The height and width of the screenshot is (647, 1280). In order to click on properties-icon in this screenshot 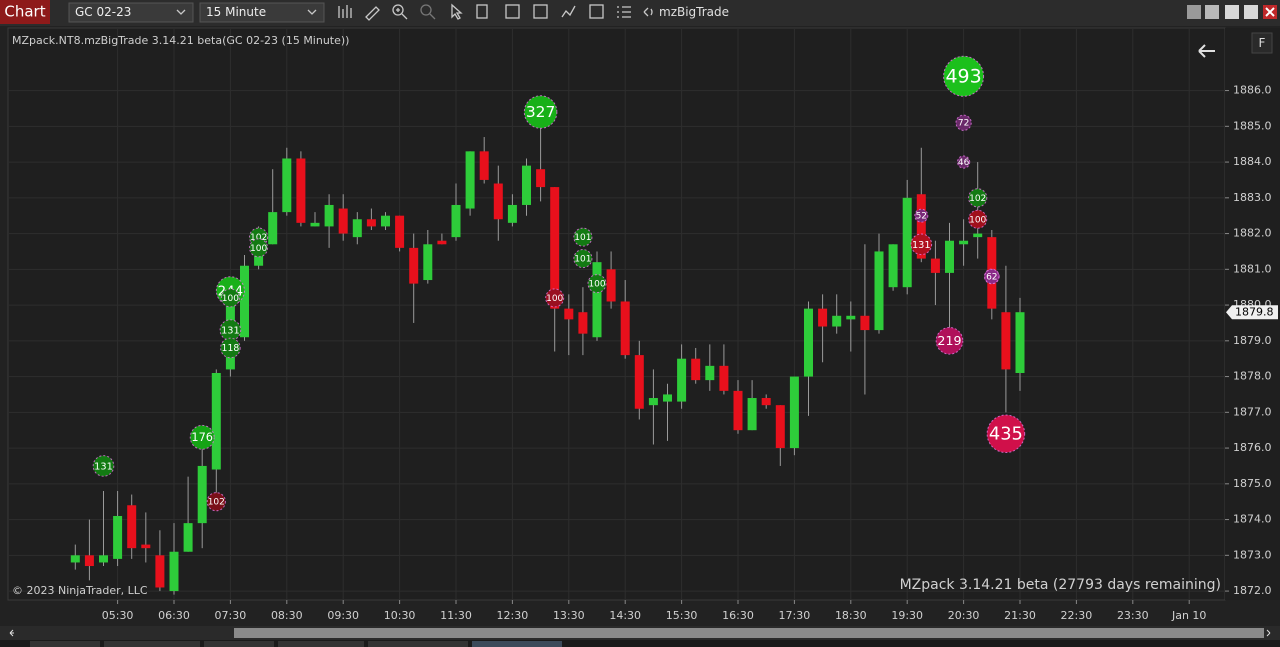, I will do `click(482, 11)`.